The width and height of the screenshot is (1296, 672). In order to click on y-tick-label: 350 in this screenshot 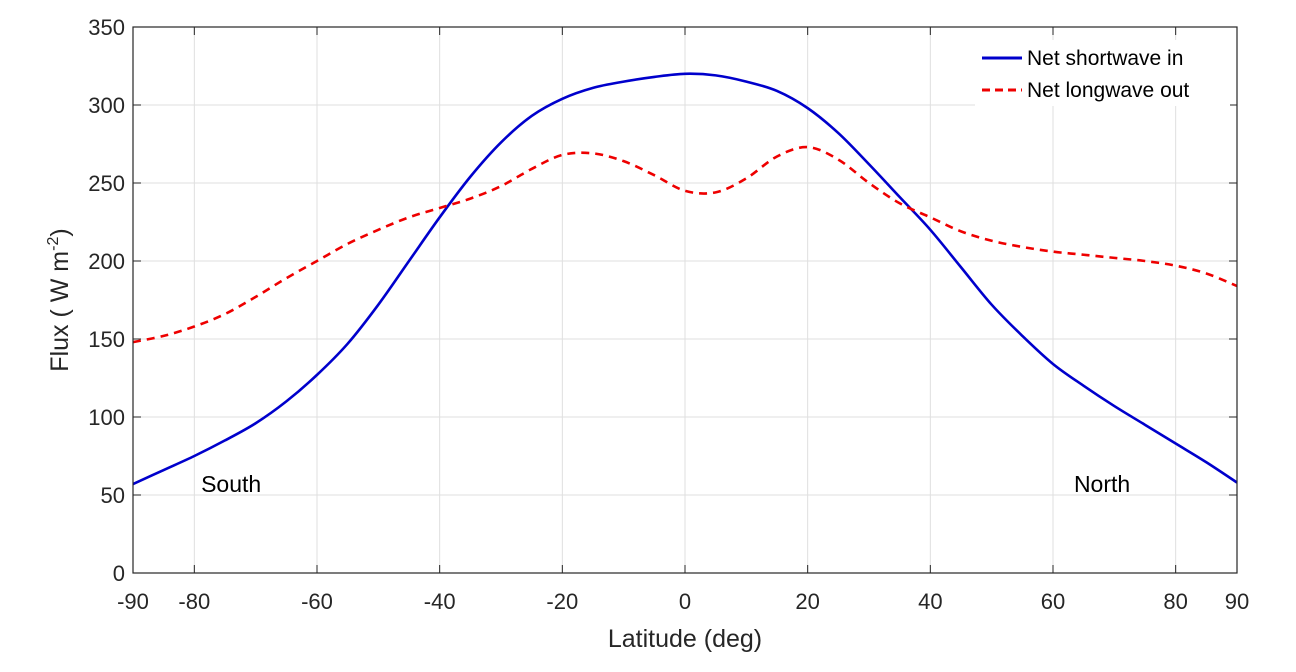, I will do `click(106, 27)`.